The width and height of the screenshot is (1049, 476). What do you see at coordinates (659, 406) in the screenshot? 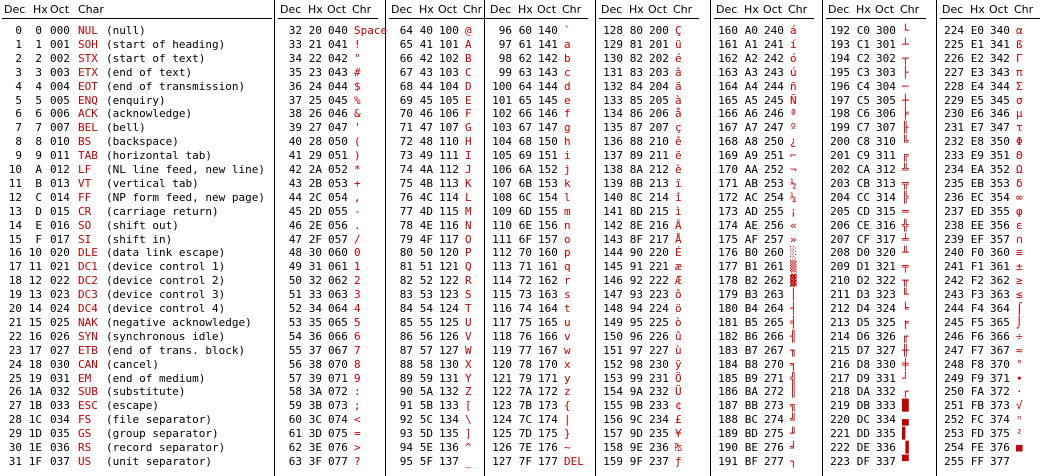
I see `row-oct: 233` at bounding box center [659, 406].